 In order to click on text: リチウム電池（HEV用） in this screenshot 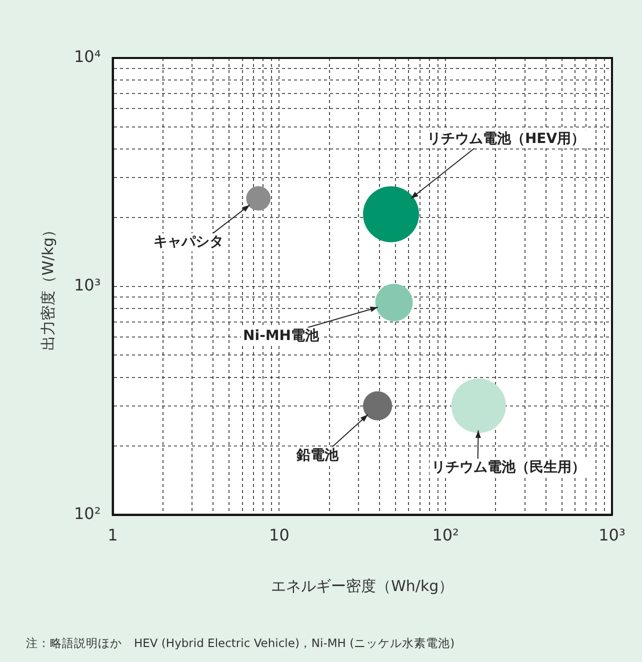, I will do `click(506, 138)`.